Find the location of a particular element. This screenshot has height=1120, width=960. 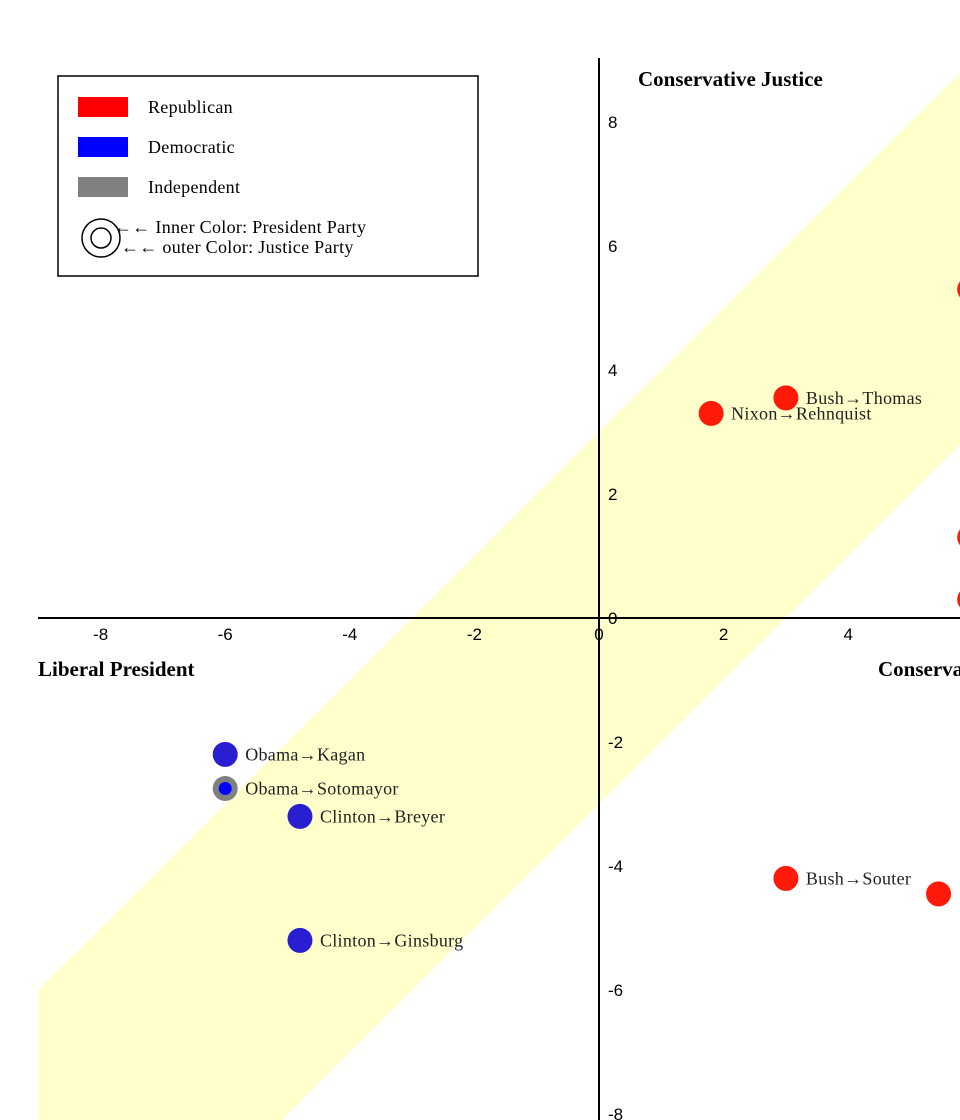

point-label: Bush→Thomas is located at coordinates (864, 398).